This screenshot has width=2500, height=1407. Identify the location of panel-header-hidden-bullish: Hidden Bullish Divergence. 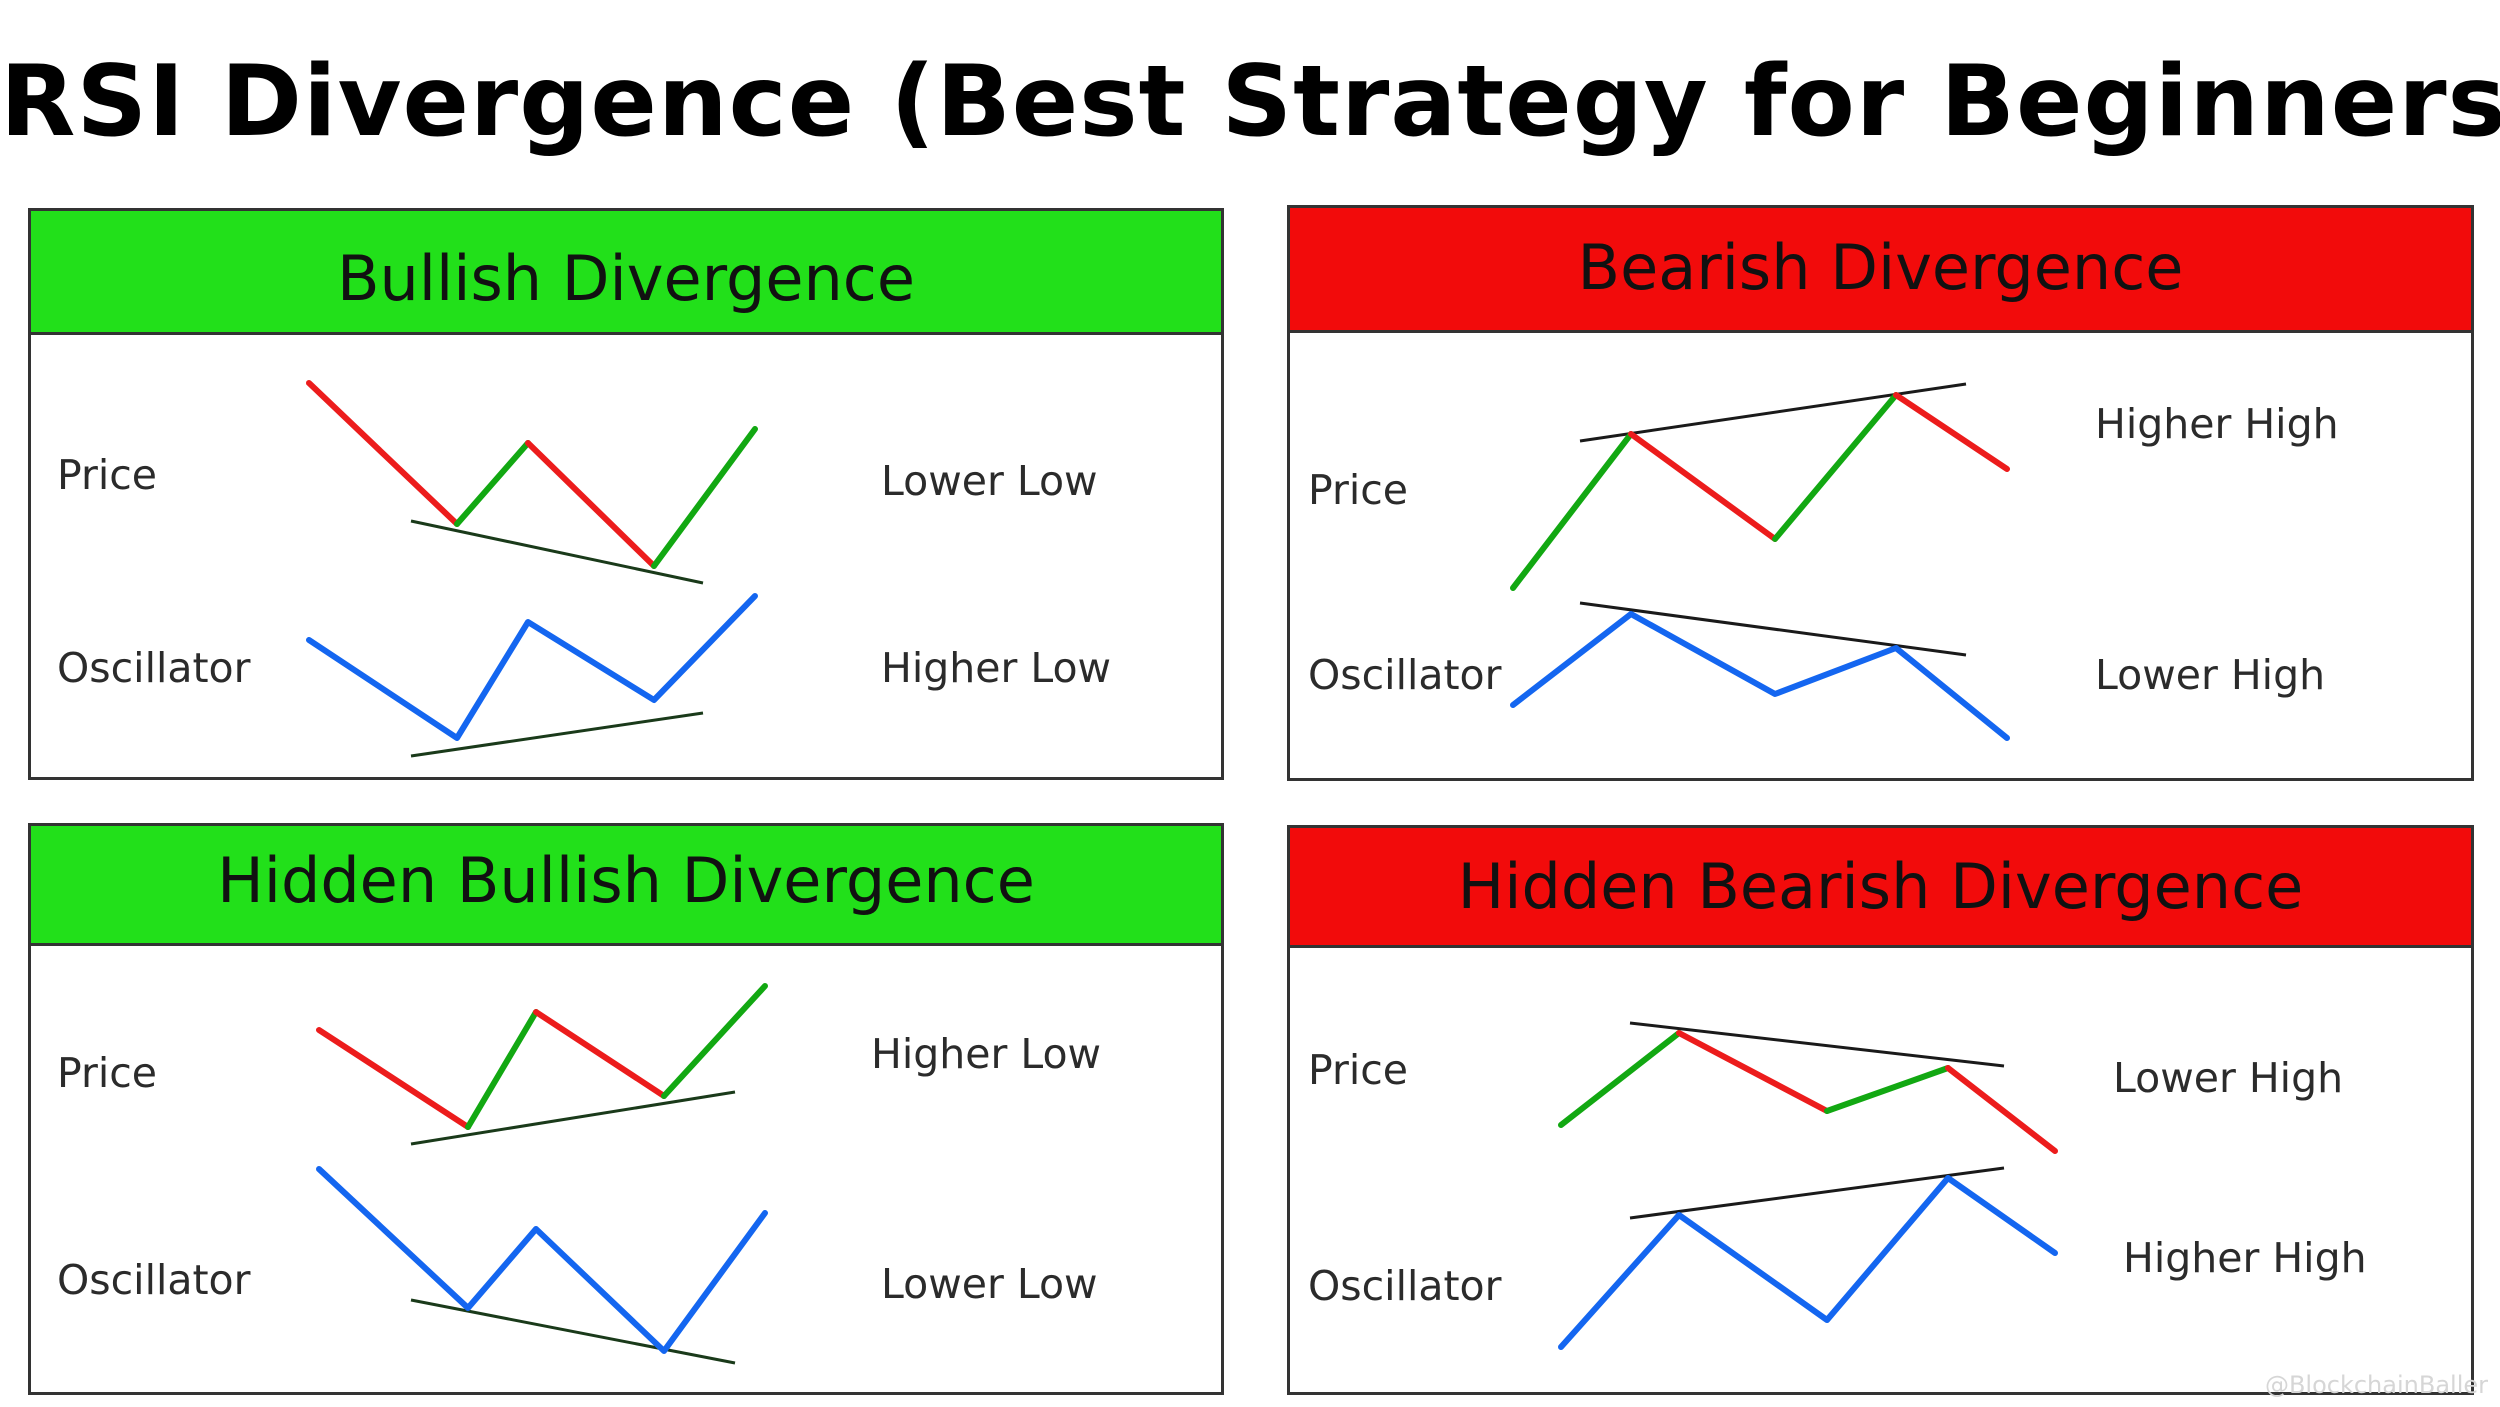
(626, 886).